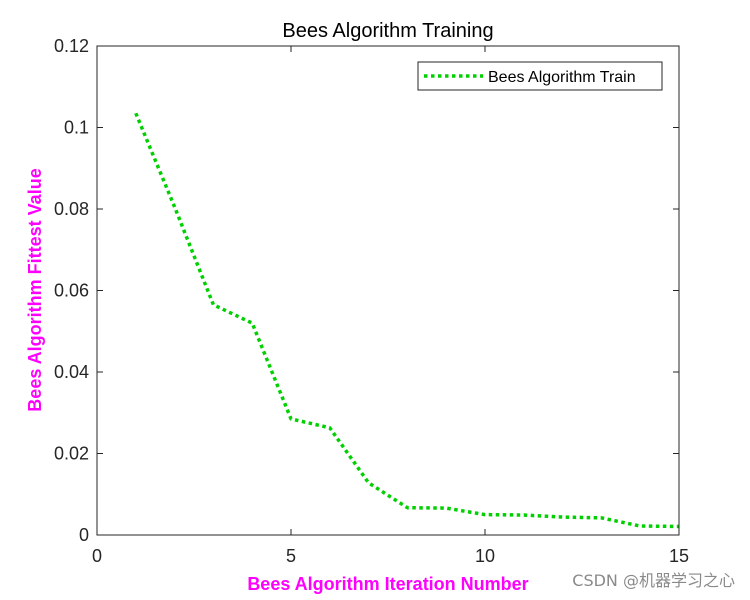 This screenshot has height=600, width=750. What do you see at coordinates (35, 289) in the screenshot?
I see `y-axis-label: Bees Algorithm Fittest Value` at bounding box center [35, 289].